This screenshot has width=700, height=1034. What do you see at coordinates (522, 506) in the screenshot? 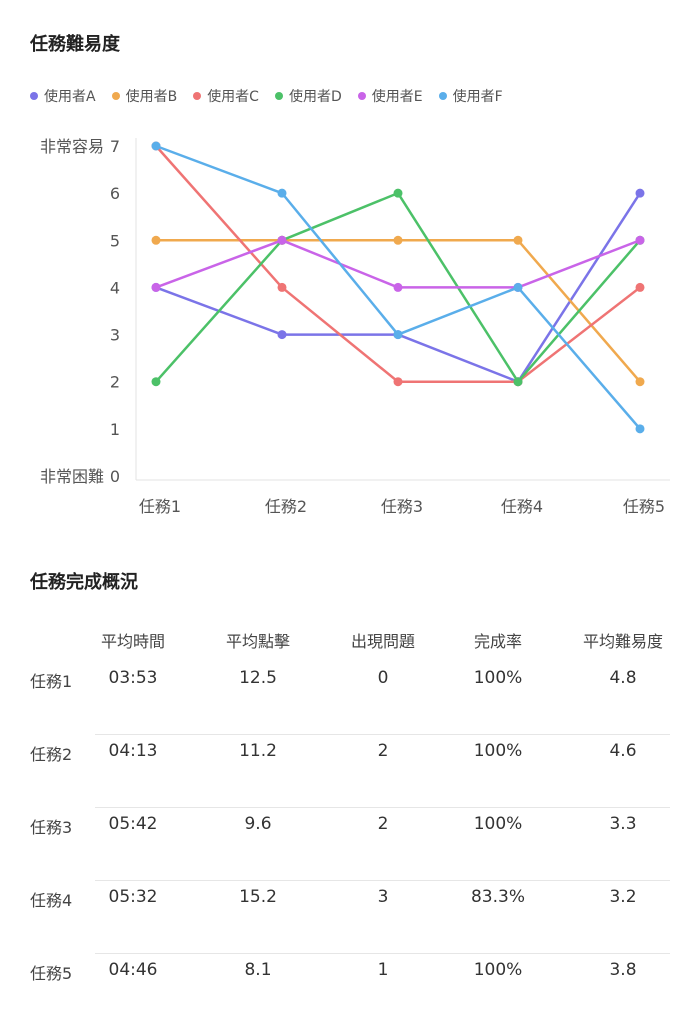
I see `x-tick-label: 任務4` at bounding box center [522, 506].